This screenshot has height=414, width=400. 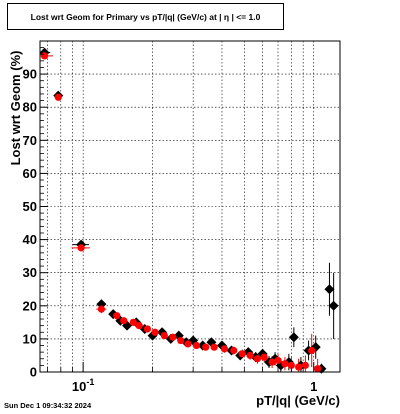 I want to click on x-tick-label: 1, so click(x=313, y=386).